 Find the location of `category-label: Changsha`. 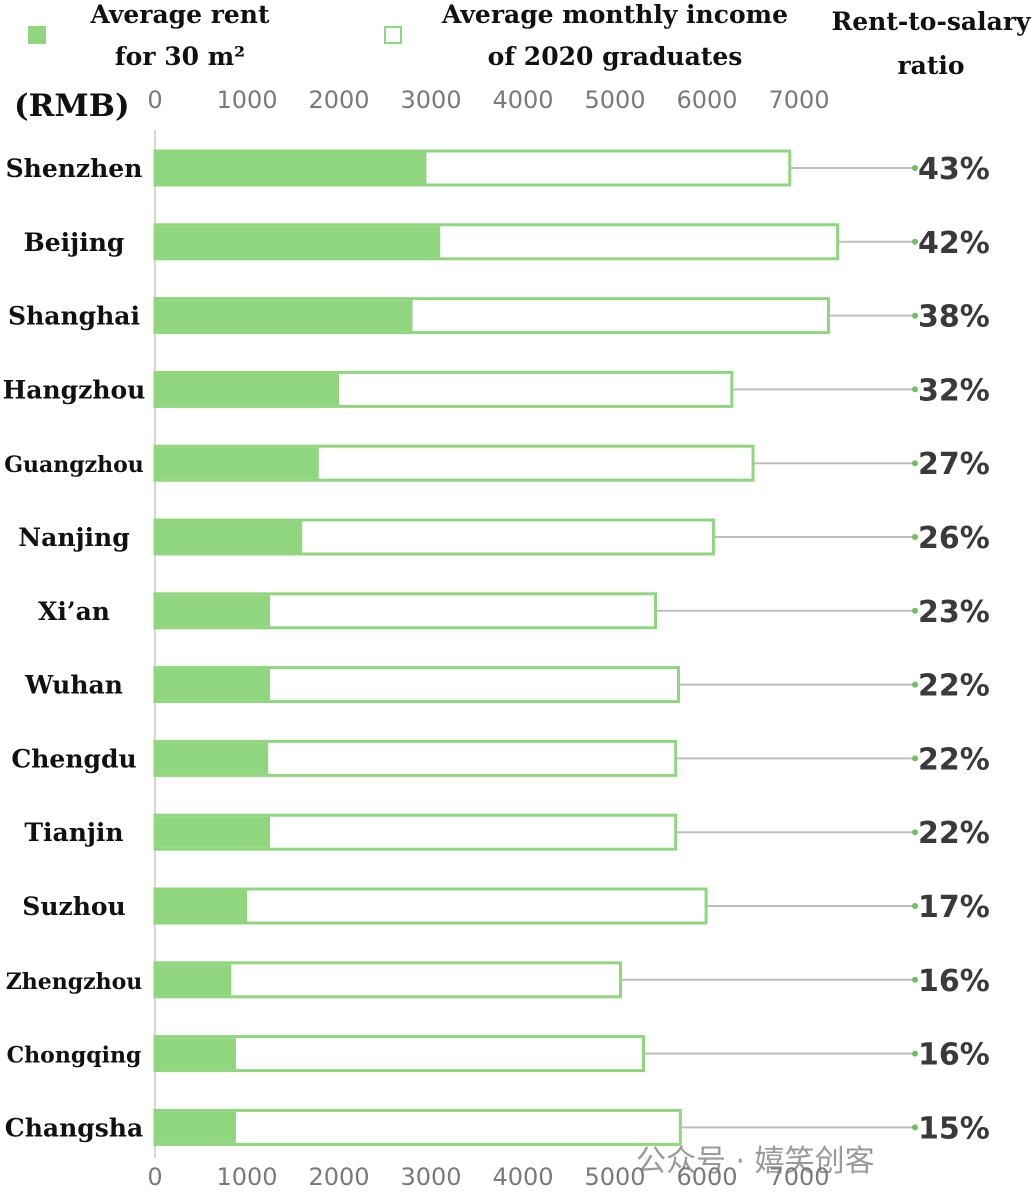

category-label: Changsha is located at coordinates (74, 1127).